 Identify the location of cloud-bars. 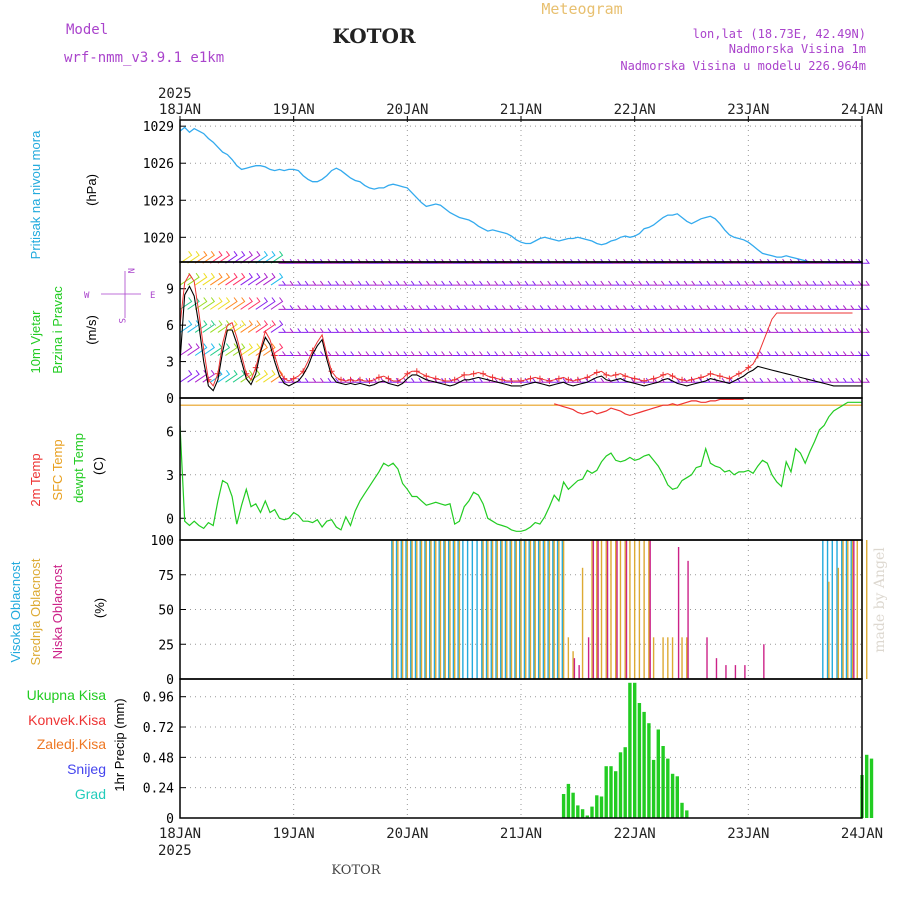
(629, 609).